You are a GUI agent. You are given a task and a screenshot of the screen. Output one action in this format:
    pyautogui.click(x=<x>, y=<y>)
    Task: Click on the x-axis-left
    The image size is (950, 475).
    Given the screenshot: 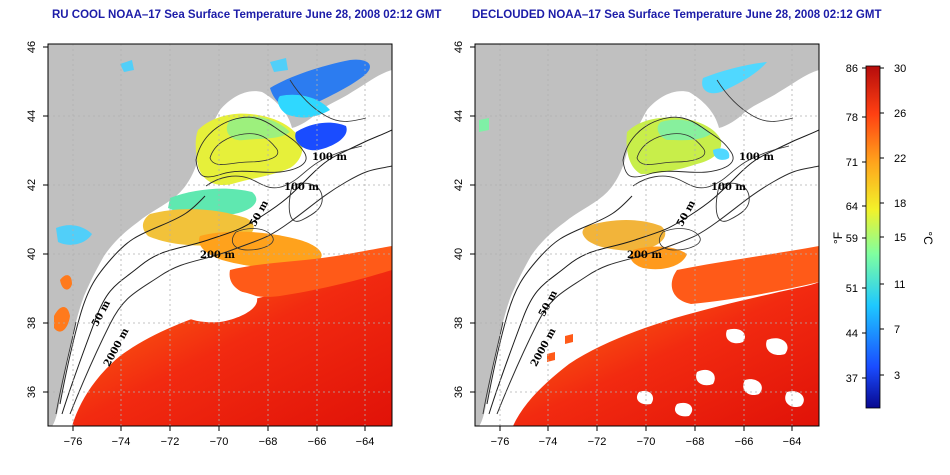 What is the action you would take?
    pyautogui.click(x=219, y=428)
    